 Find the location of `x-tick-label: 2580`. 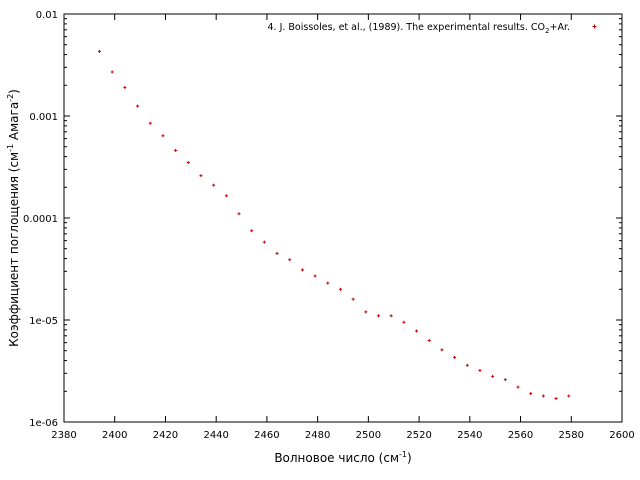

x-tick-label: 2580 is located at coordinates (571, 435).